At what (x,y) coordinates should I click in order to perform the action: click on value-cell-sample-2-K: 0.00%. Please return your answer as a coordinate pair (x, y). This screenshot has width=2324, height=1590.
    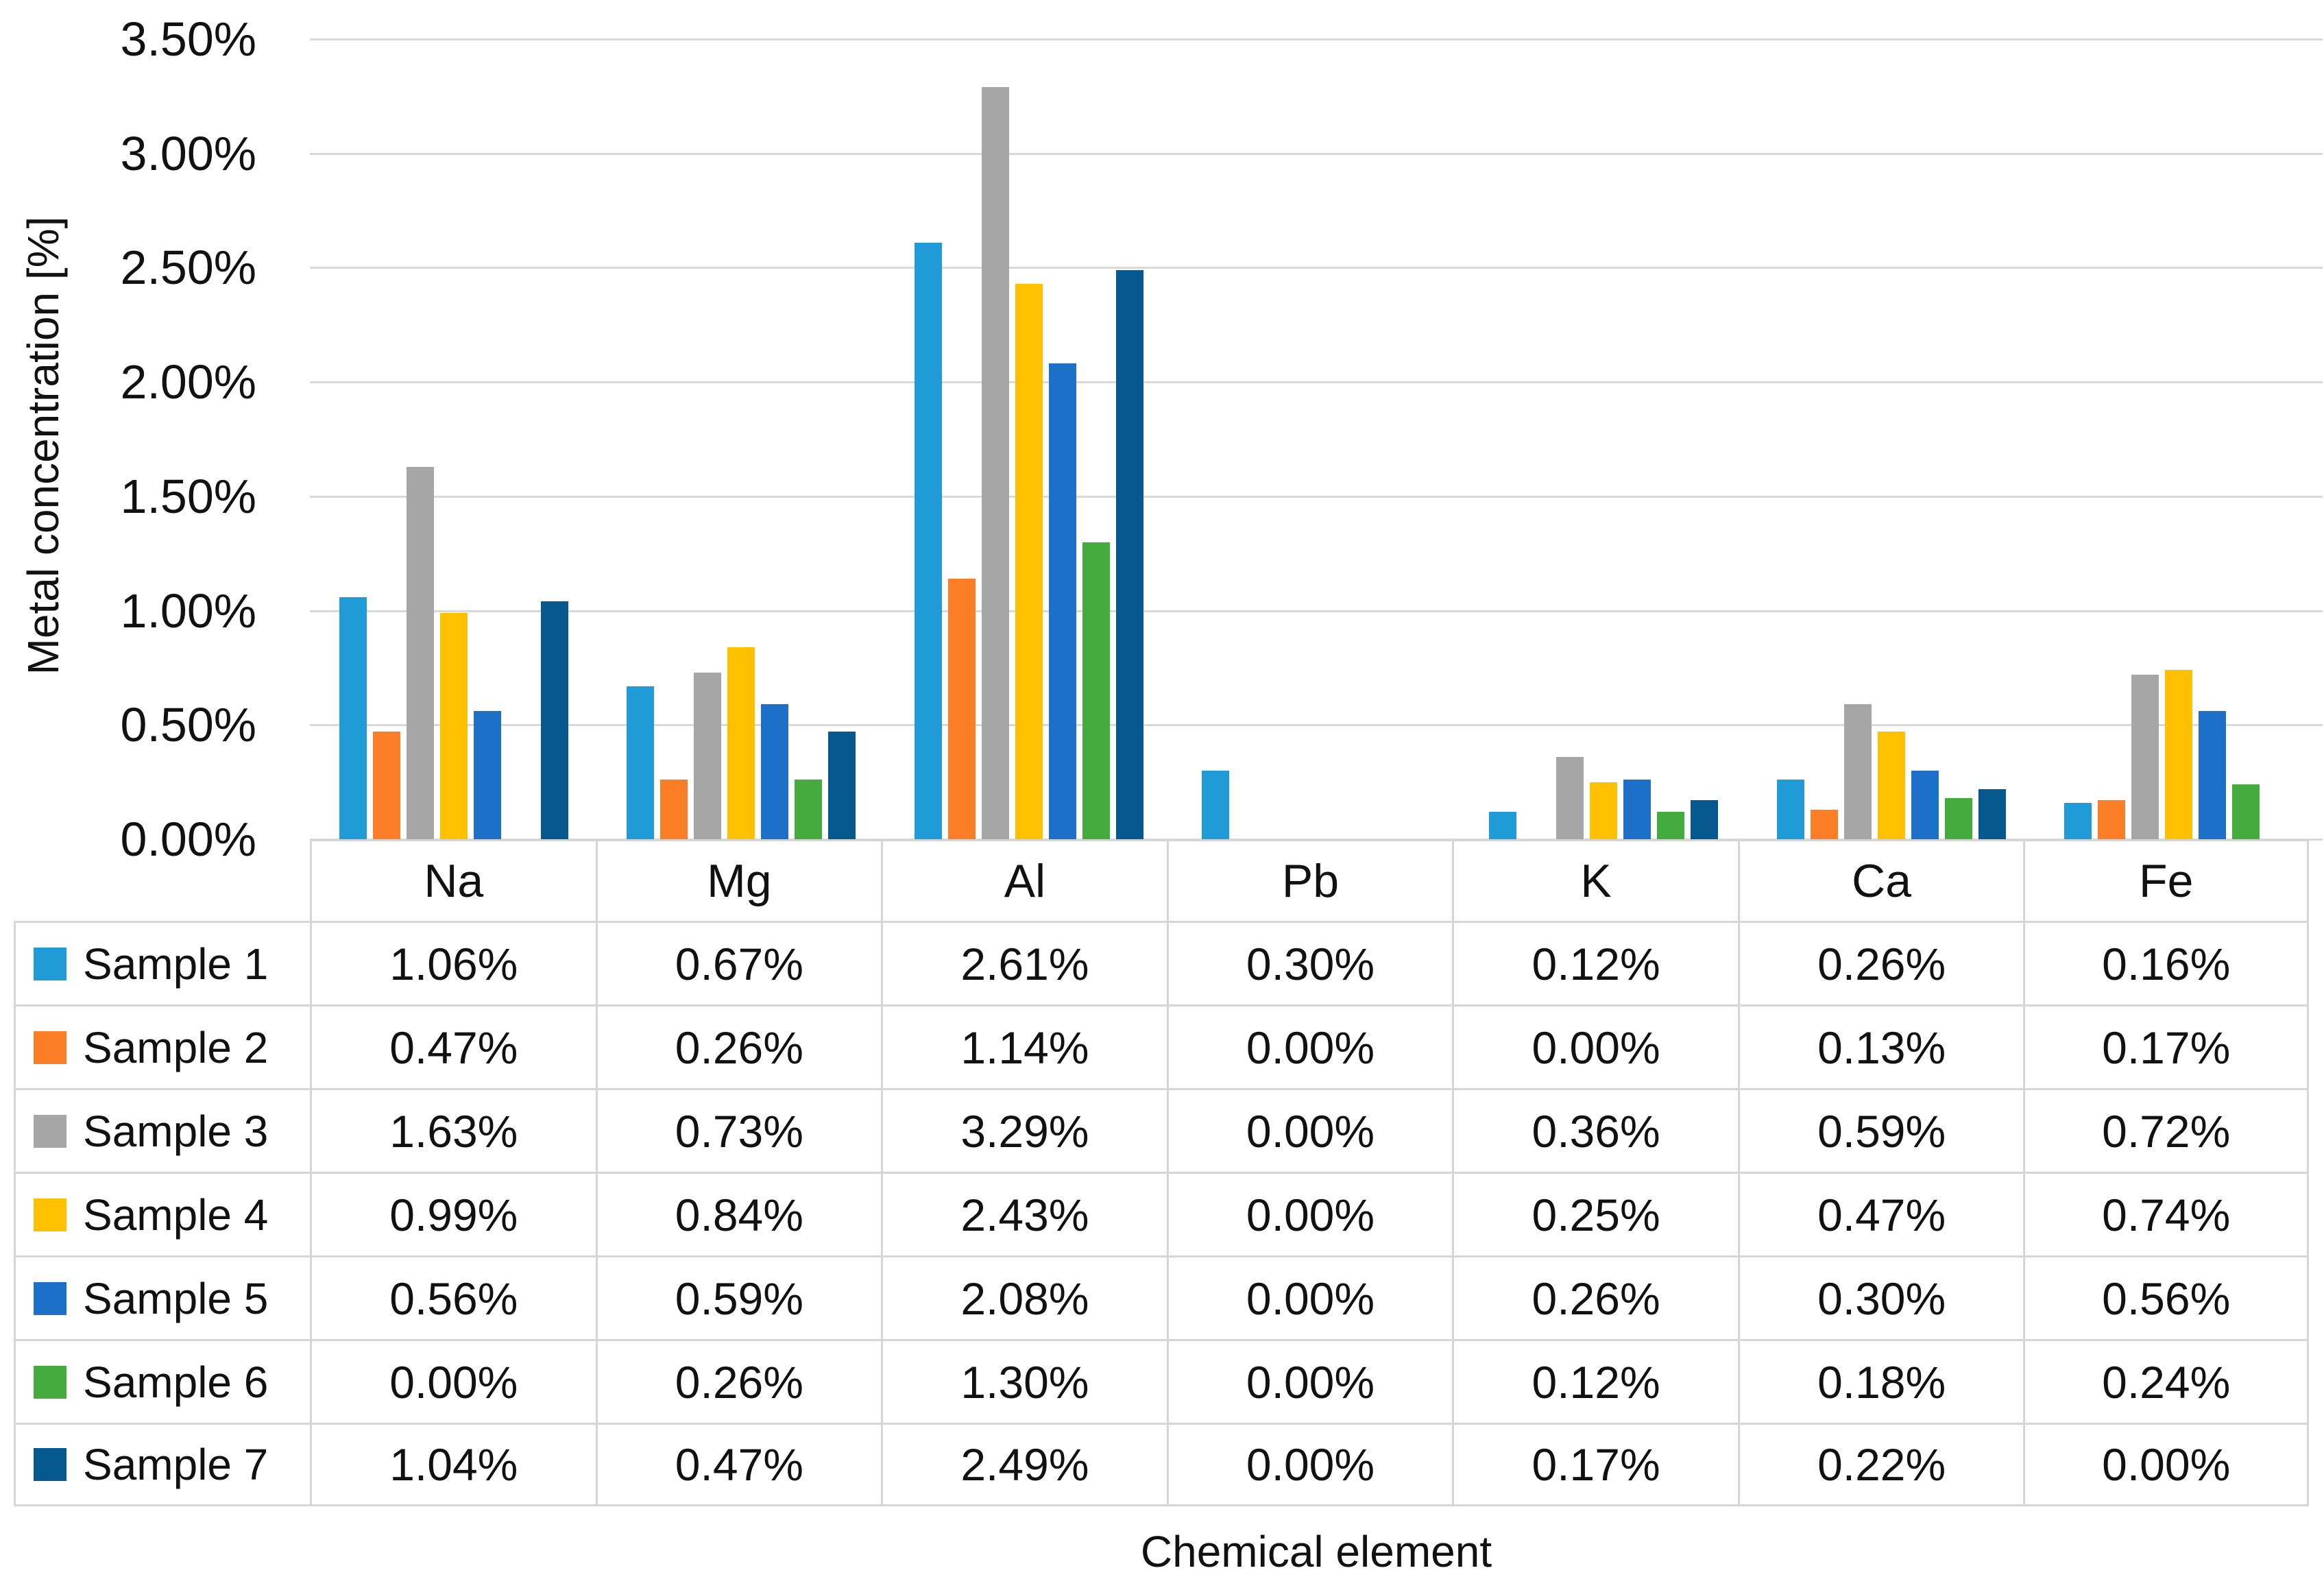
    Looking at the image, I should click on (1595, 1046).